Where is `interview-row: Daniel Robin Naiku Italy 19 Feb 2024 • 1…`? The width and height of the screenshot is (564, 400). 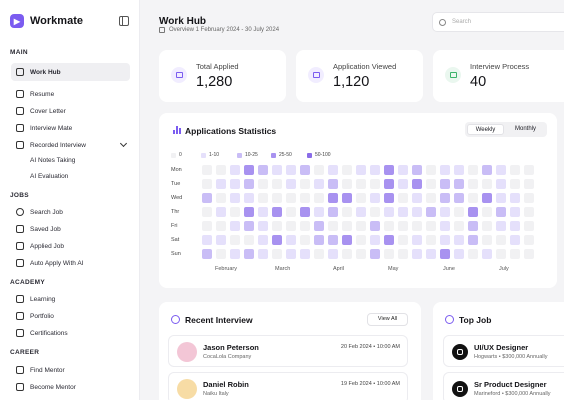
interview-row: Daniel Robin Naiku Italy 19 Feb 2024 • 1… is located at coordinates (288, 386).